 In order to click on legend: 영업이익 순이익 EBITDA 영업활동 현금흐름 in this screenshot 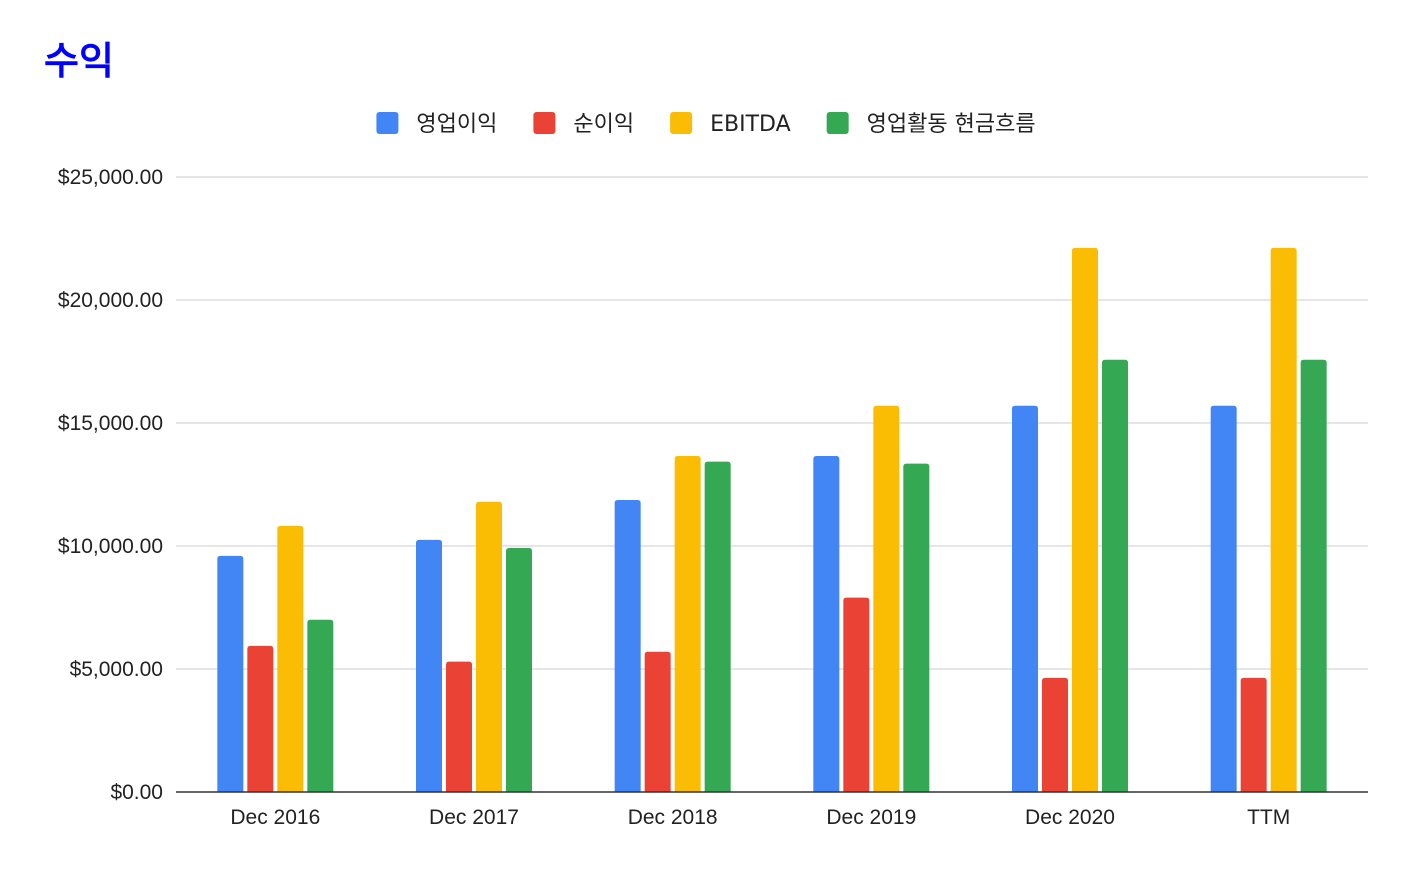, I will do `click(706, 124)`.